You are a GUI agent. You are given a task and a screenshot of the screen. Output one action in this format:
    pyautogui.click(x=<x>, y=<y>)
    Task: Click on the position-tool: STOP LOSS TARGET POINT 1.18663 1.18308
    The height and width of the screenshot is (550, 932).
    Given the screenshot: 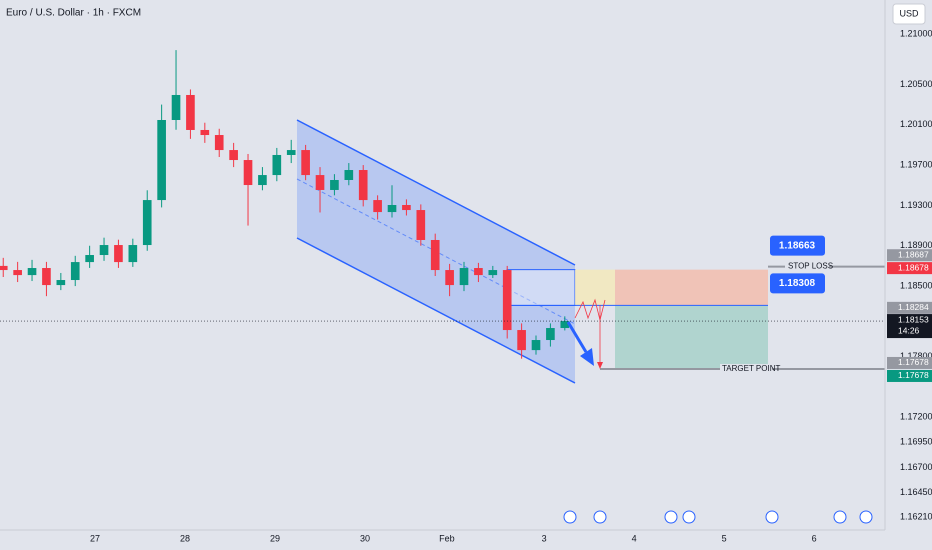 What is the action you would take?
    pyautogui.click(x=695, y=304)
    